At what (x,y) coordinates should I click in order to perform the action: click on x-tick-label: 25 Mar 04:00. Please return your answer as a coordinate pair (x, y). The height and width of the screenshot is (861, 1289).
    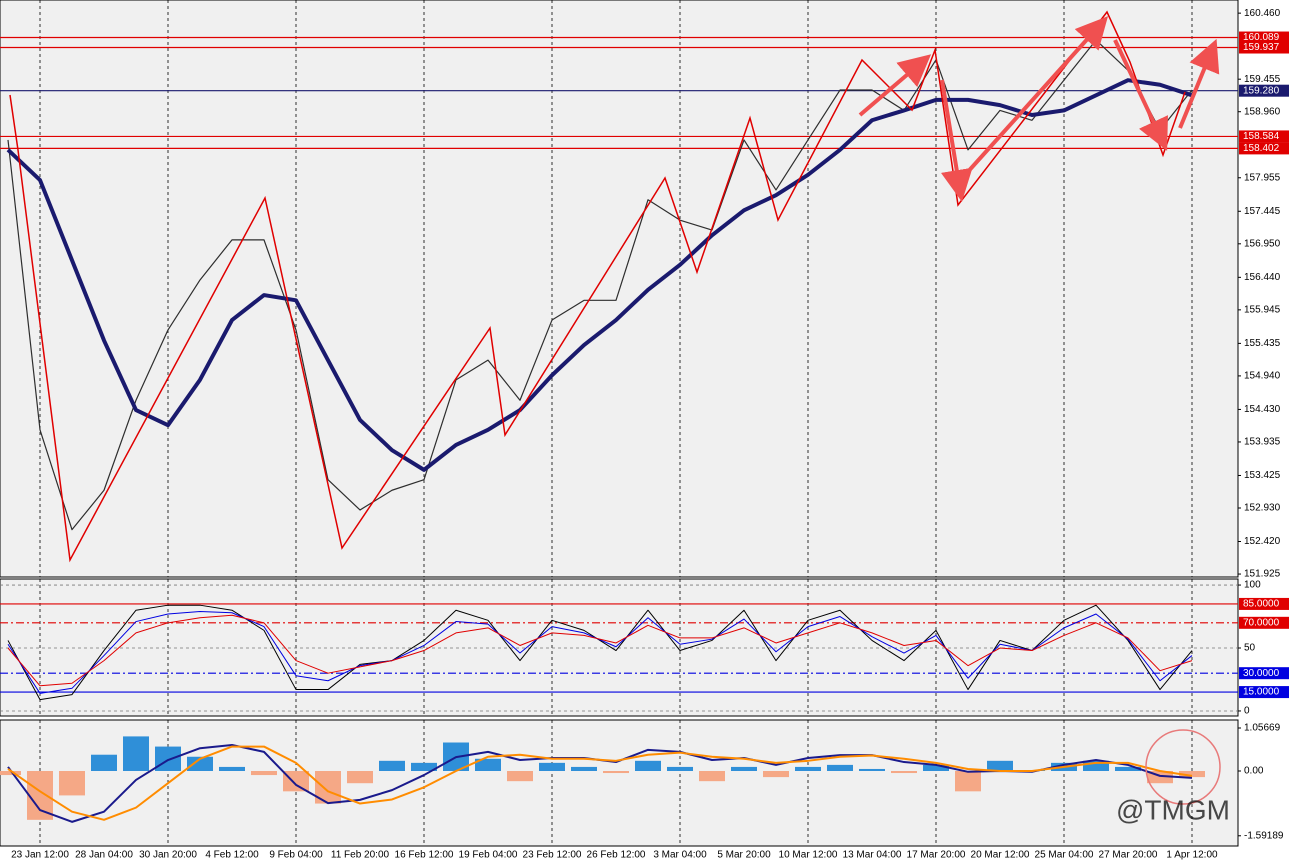
    Looking at the image, I should click on (1064, 855).